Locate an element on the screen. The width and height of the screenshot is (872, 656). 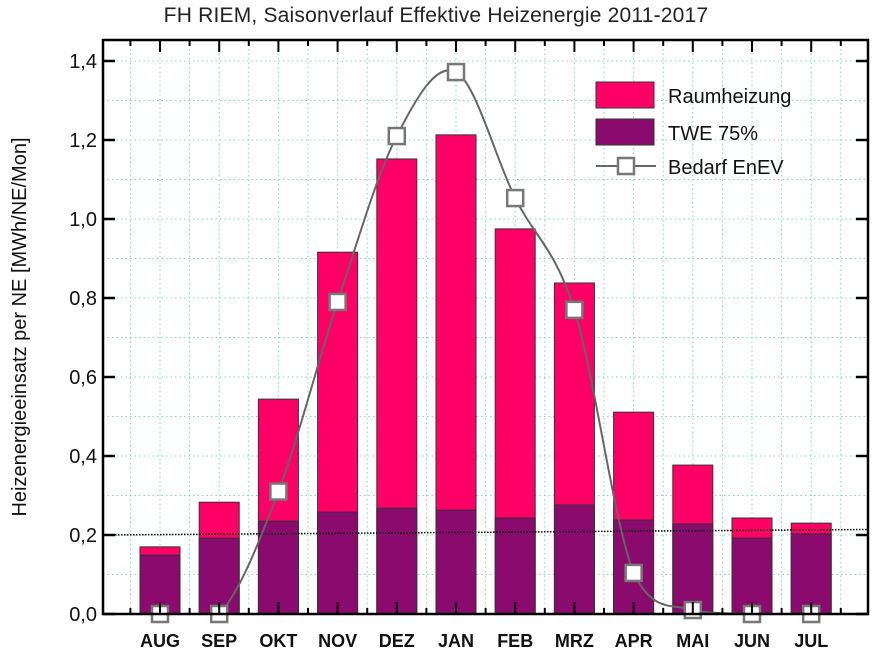
y-tick-label: 1,2 is located at coordinates (83, 141).